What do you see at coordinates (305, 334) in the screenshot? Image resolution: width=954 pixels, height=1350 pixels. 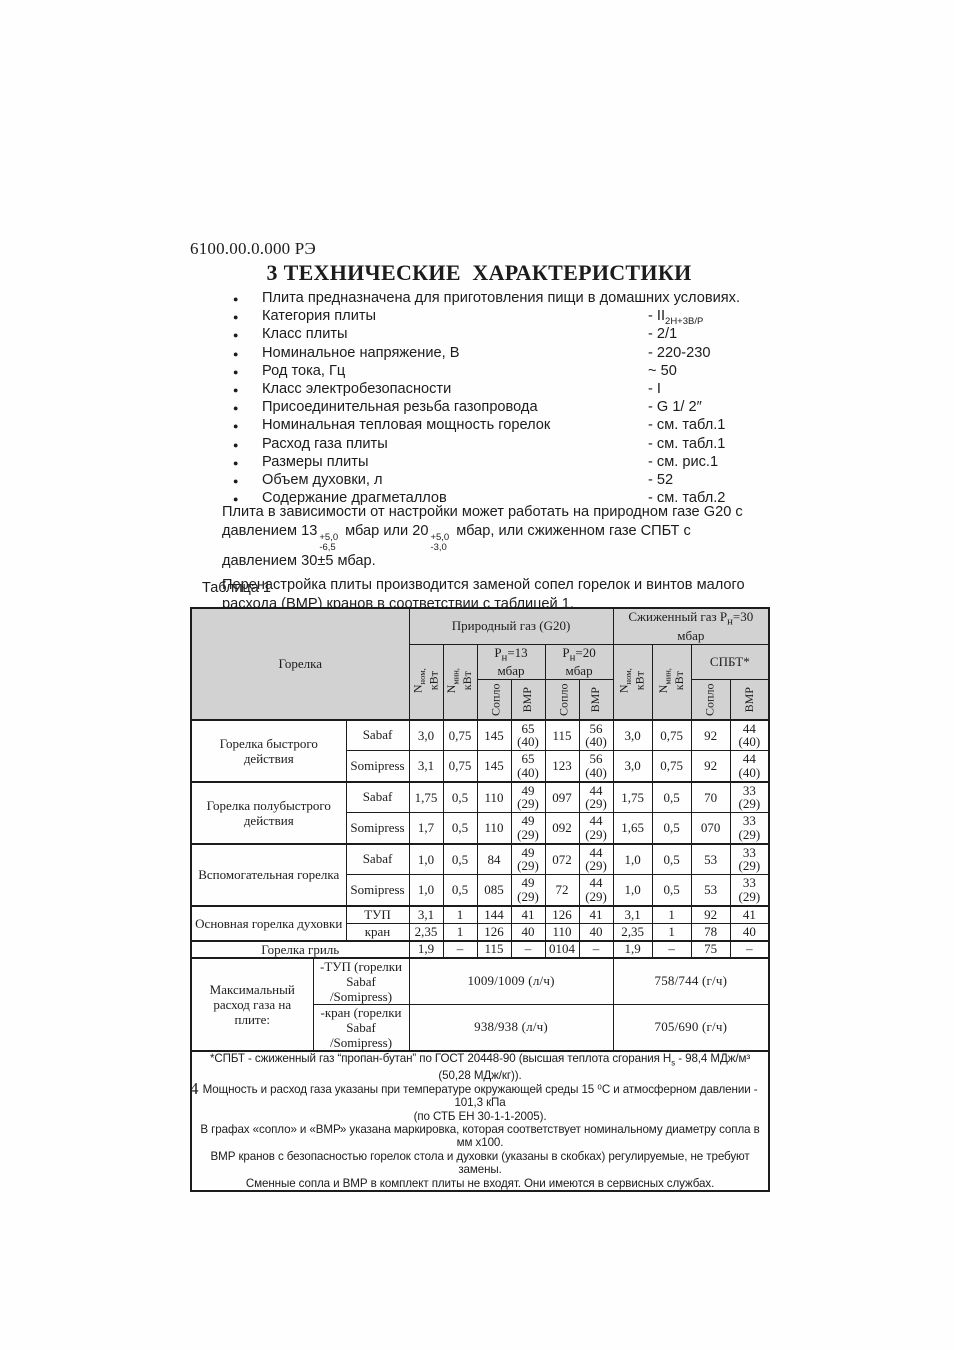 I see `spec-label: Класс плиты` at bounding box center [305, 334].